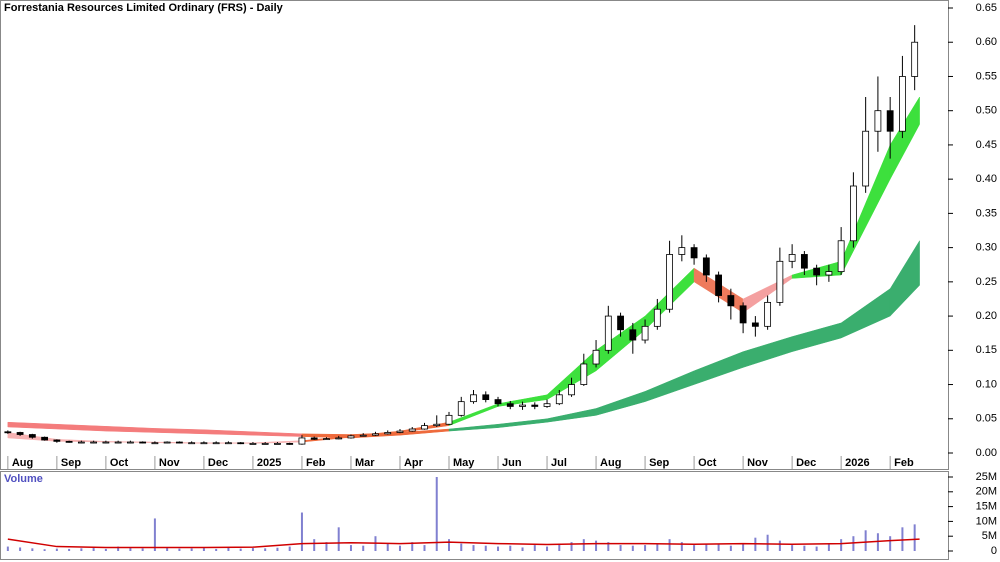 The height and width of the screenshot is (562, 1000). I want to click on y-tick-label: 0.50, so click(986, 111).